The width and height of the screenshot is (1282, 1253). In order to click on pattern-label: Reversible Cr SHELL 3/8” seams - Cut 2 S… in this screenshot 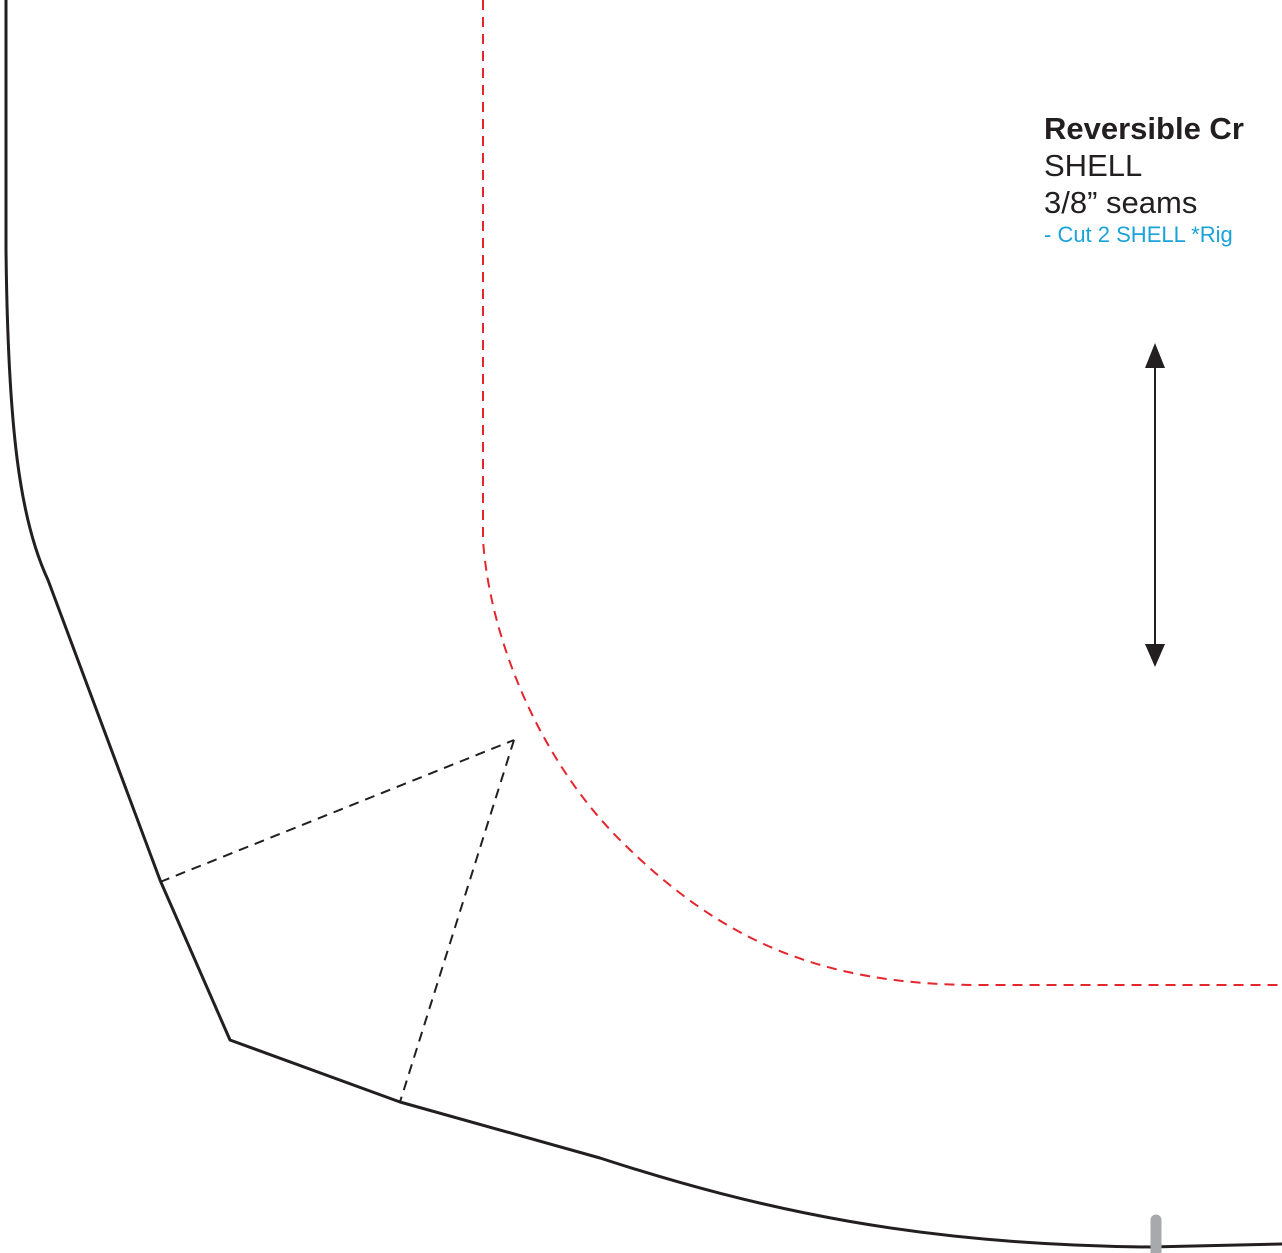, I will do `click(1144, 179)`.